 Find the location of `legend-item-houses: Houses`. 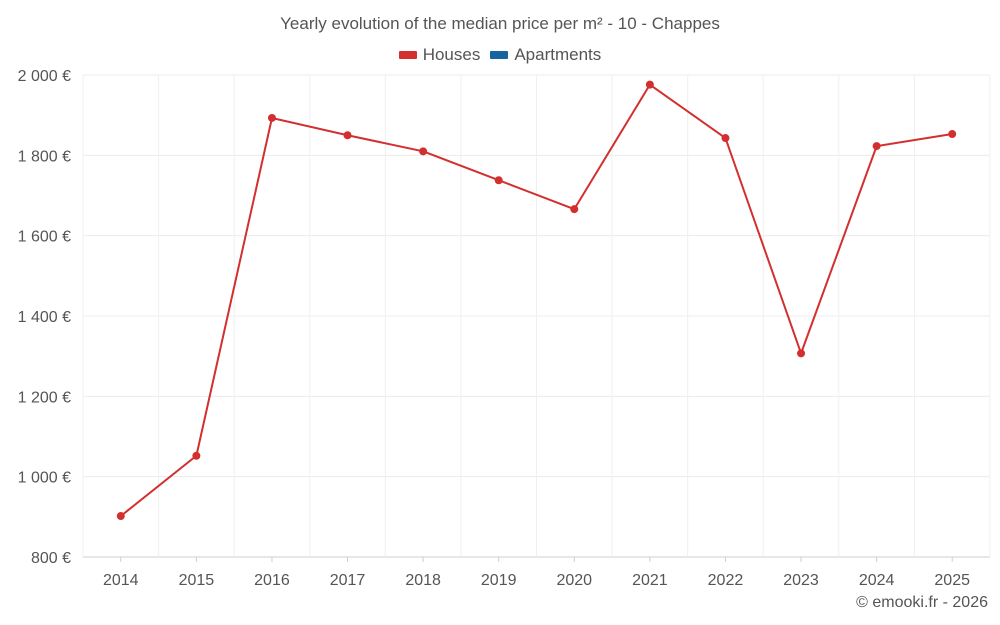

legend-item-houses: Houses is located at coordinates (439, 55).